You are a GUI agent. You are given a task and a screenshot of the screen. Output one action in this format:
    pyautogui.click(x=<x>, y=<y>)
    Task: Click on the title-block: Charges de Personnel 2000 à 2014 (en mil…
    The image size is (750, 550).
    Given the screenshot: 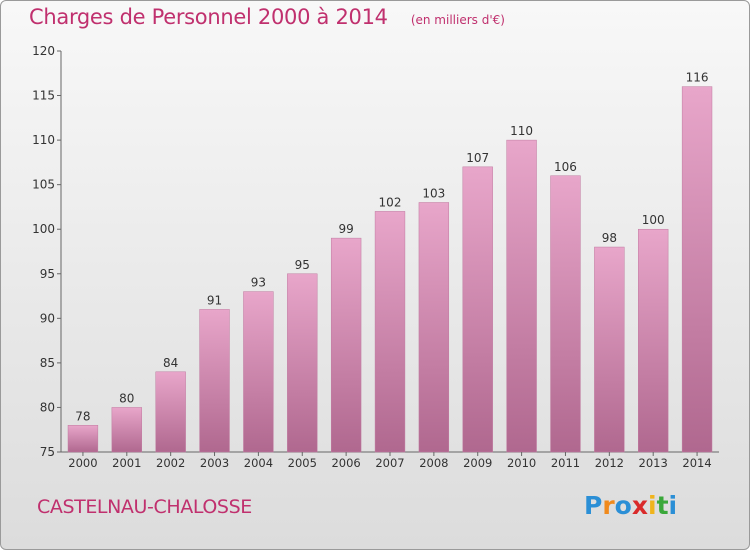 What is the action you would take?
    pyautogui.click(x=267, y=17)
    